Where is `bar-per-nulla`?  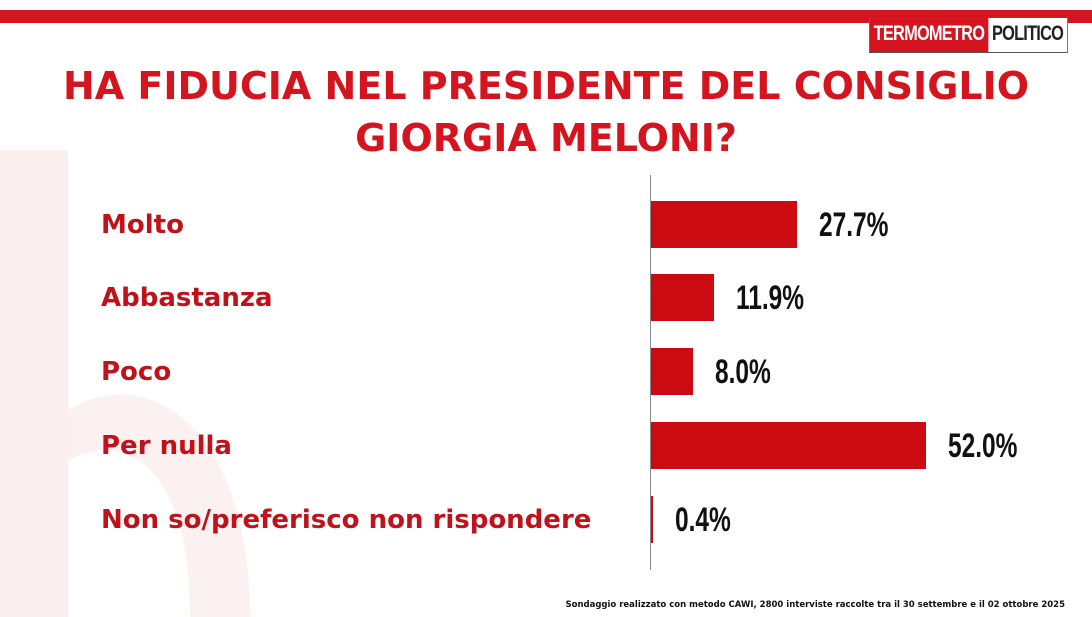 bar-per-nulla is located at coordinates (788, 445).